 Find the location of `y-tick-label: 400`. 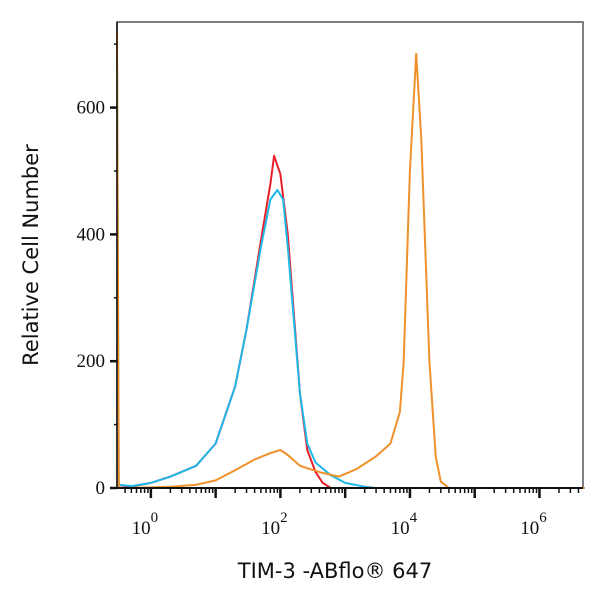

y-tick-label: 400 is located at coordinates (91, 234).